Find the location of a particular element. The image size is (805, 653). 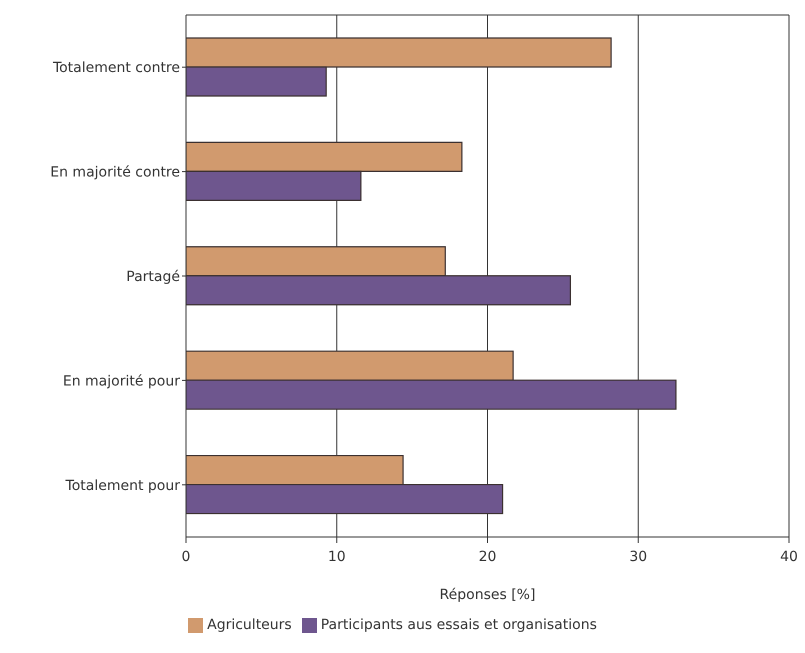

x-tick-label: 10 is located at coordinates (337, 556).